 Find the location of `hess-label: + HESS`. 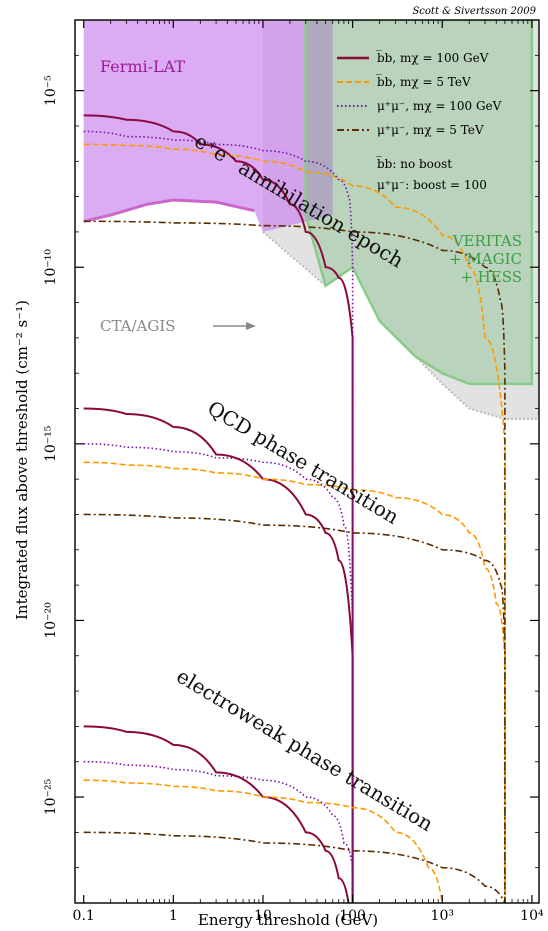

hess-label: + HESS is located at coordinates (491, 277).